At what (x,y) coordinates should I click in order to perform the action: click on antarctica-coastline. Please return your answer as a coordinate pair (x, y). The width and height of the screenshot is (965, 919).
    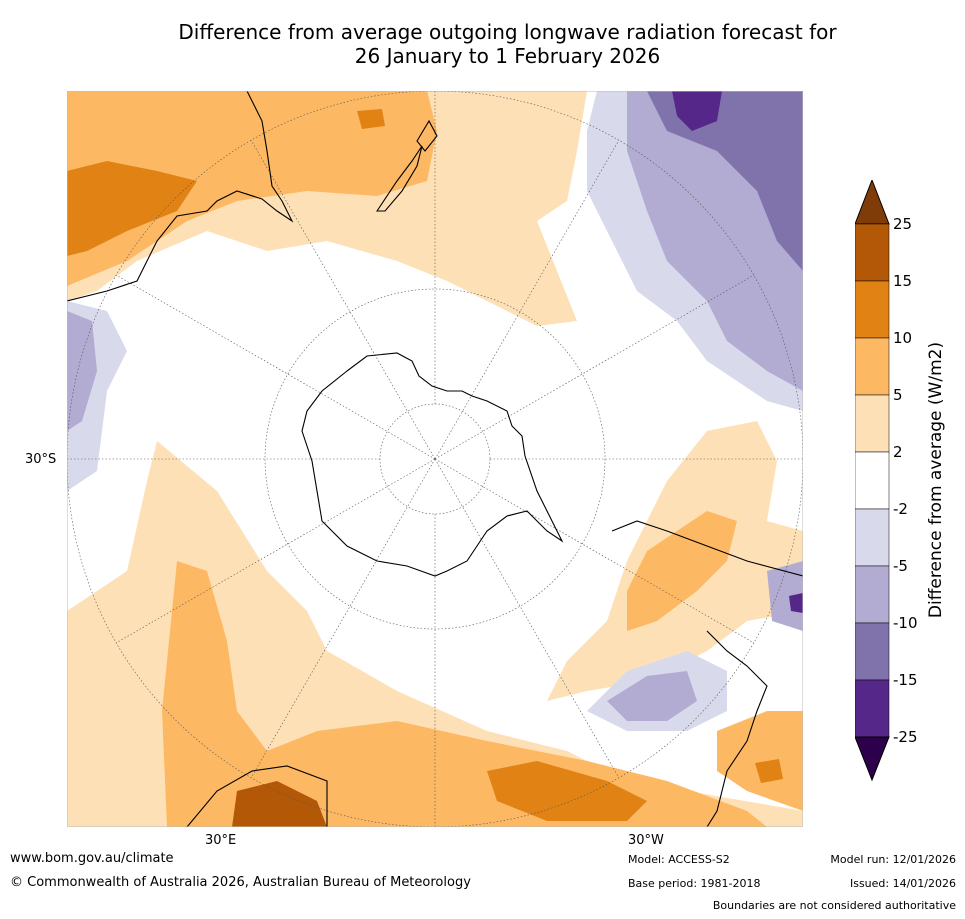
    Looking at the image, I should click on (432, 464).